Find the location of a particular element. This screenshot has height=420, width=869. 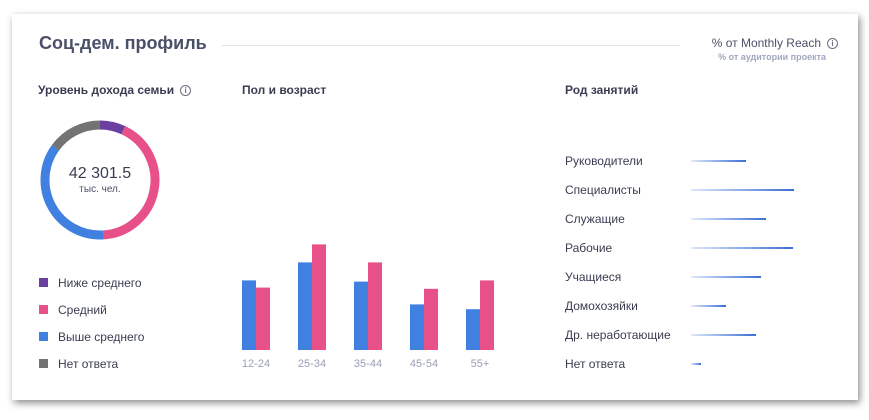

gender-age-chart: 12-24 25-34 35-44 45-54 55+ is located at coordinates (368, 307).